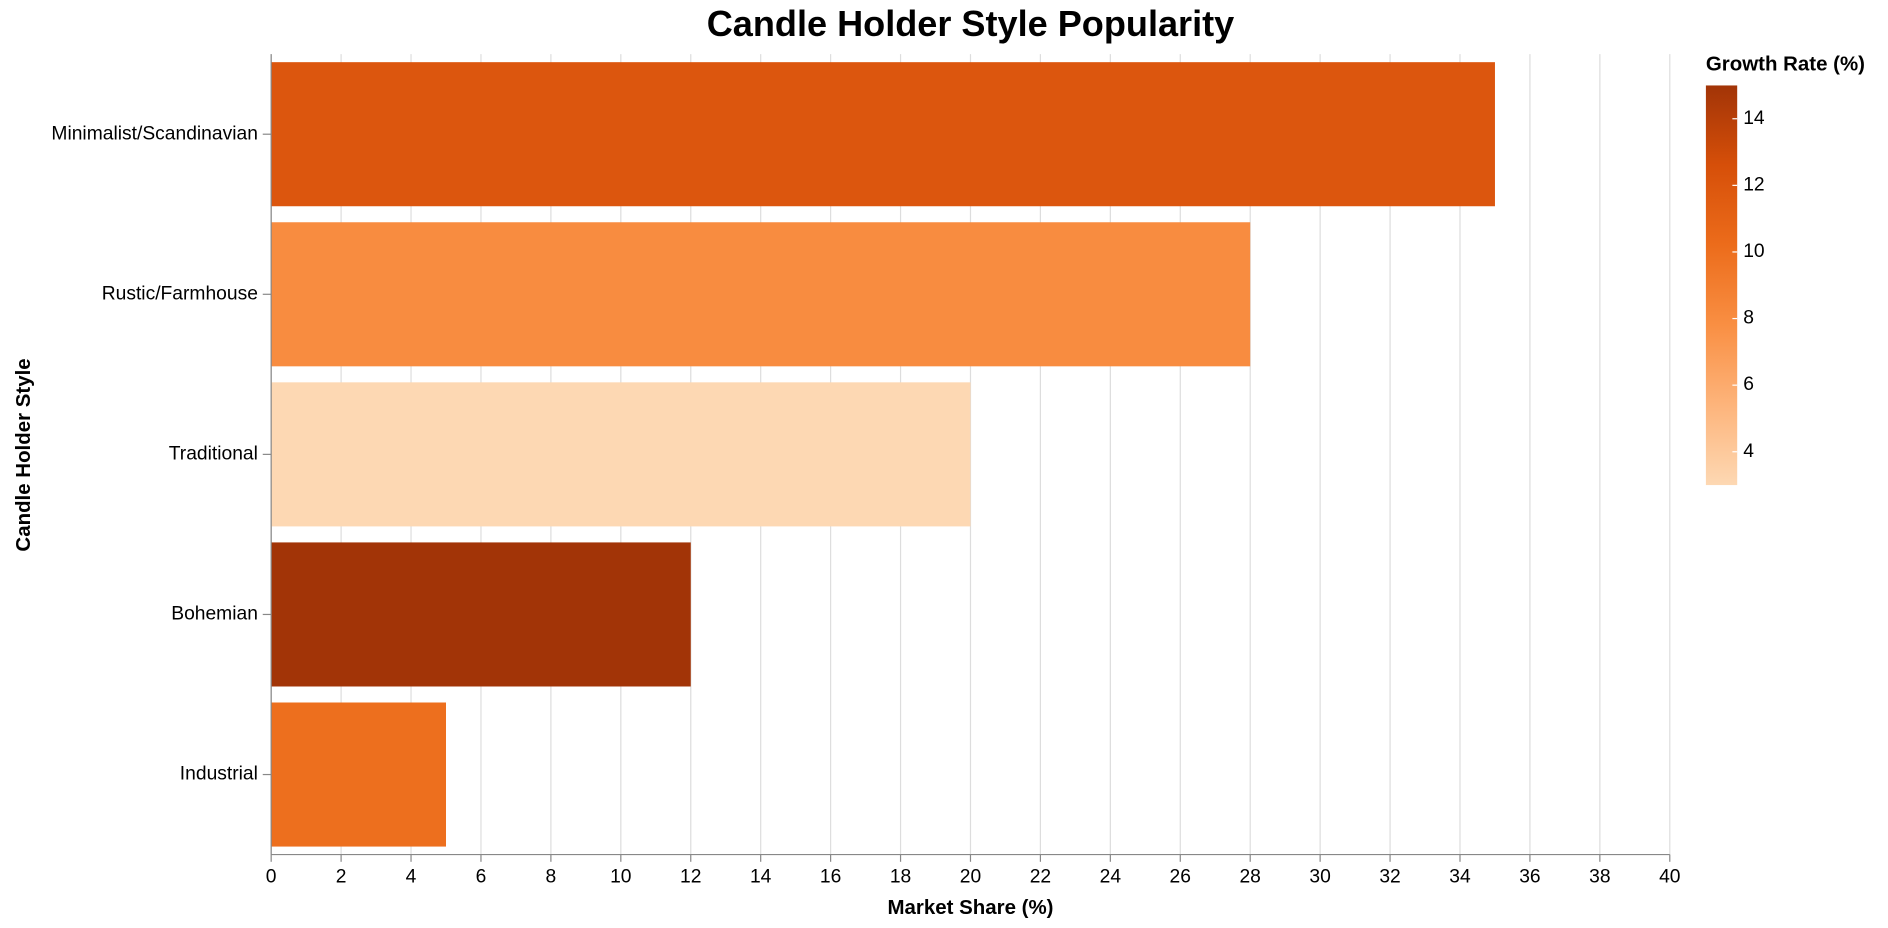 The height and width of the screenshot is (928, 1888). What do you see at coordinates (411, 877) in the screenshot?
I see `x-tick-label: 4` at bounding box center [411, 877].